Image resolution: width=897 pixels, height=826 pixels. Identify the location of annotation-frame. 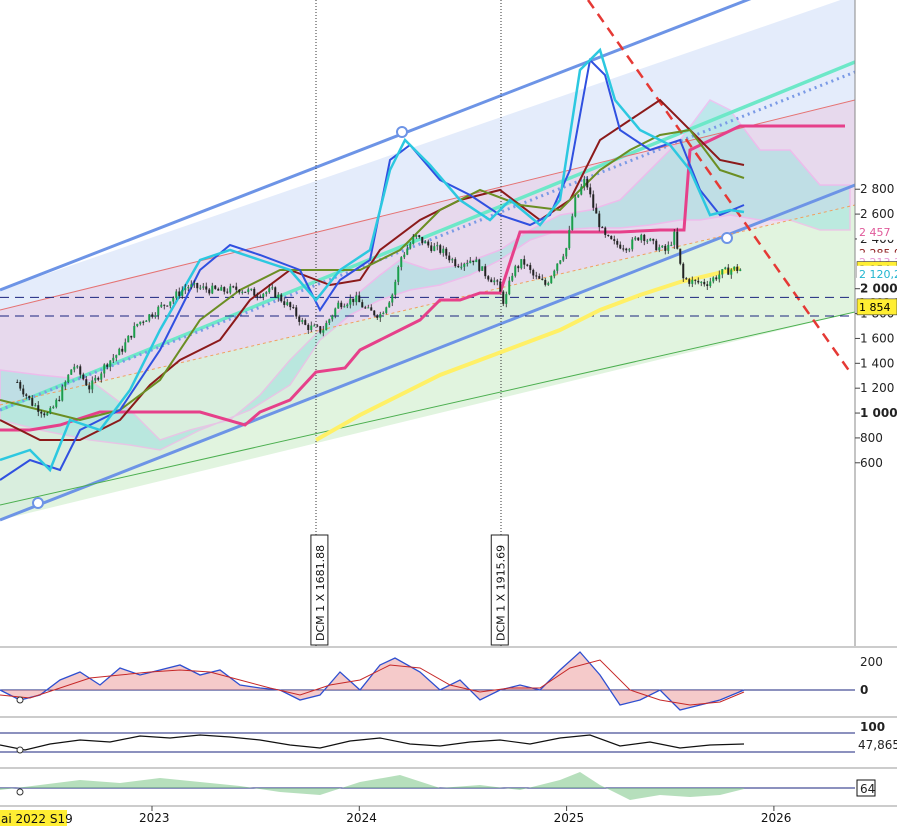
(499, 590).